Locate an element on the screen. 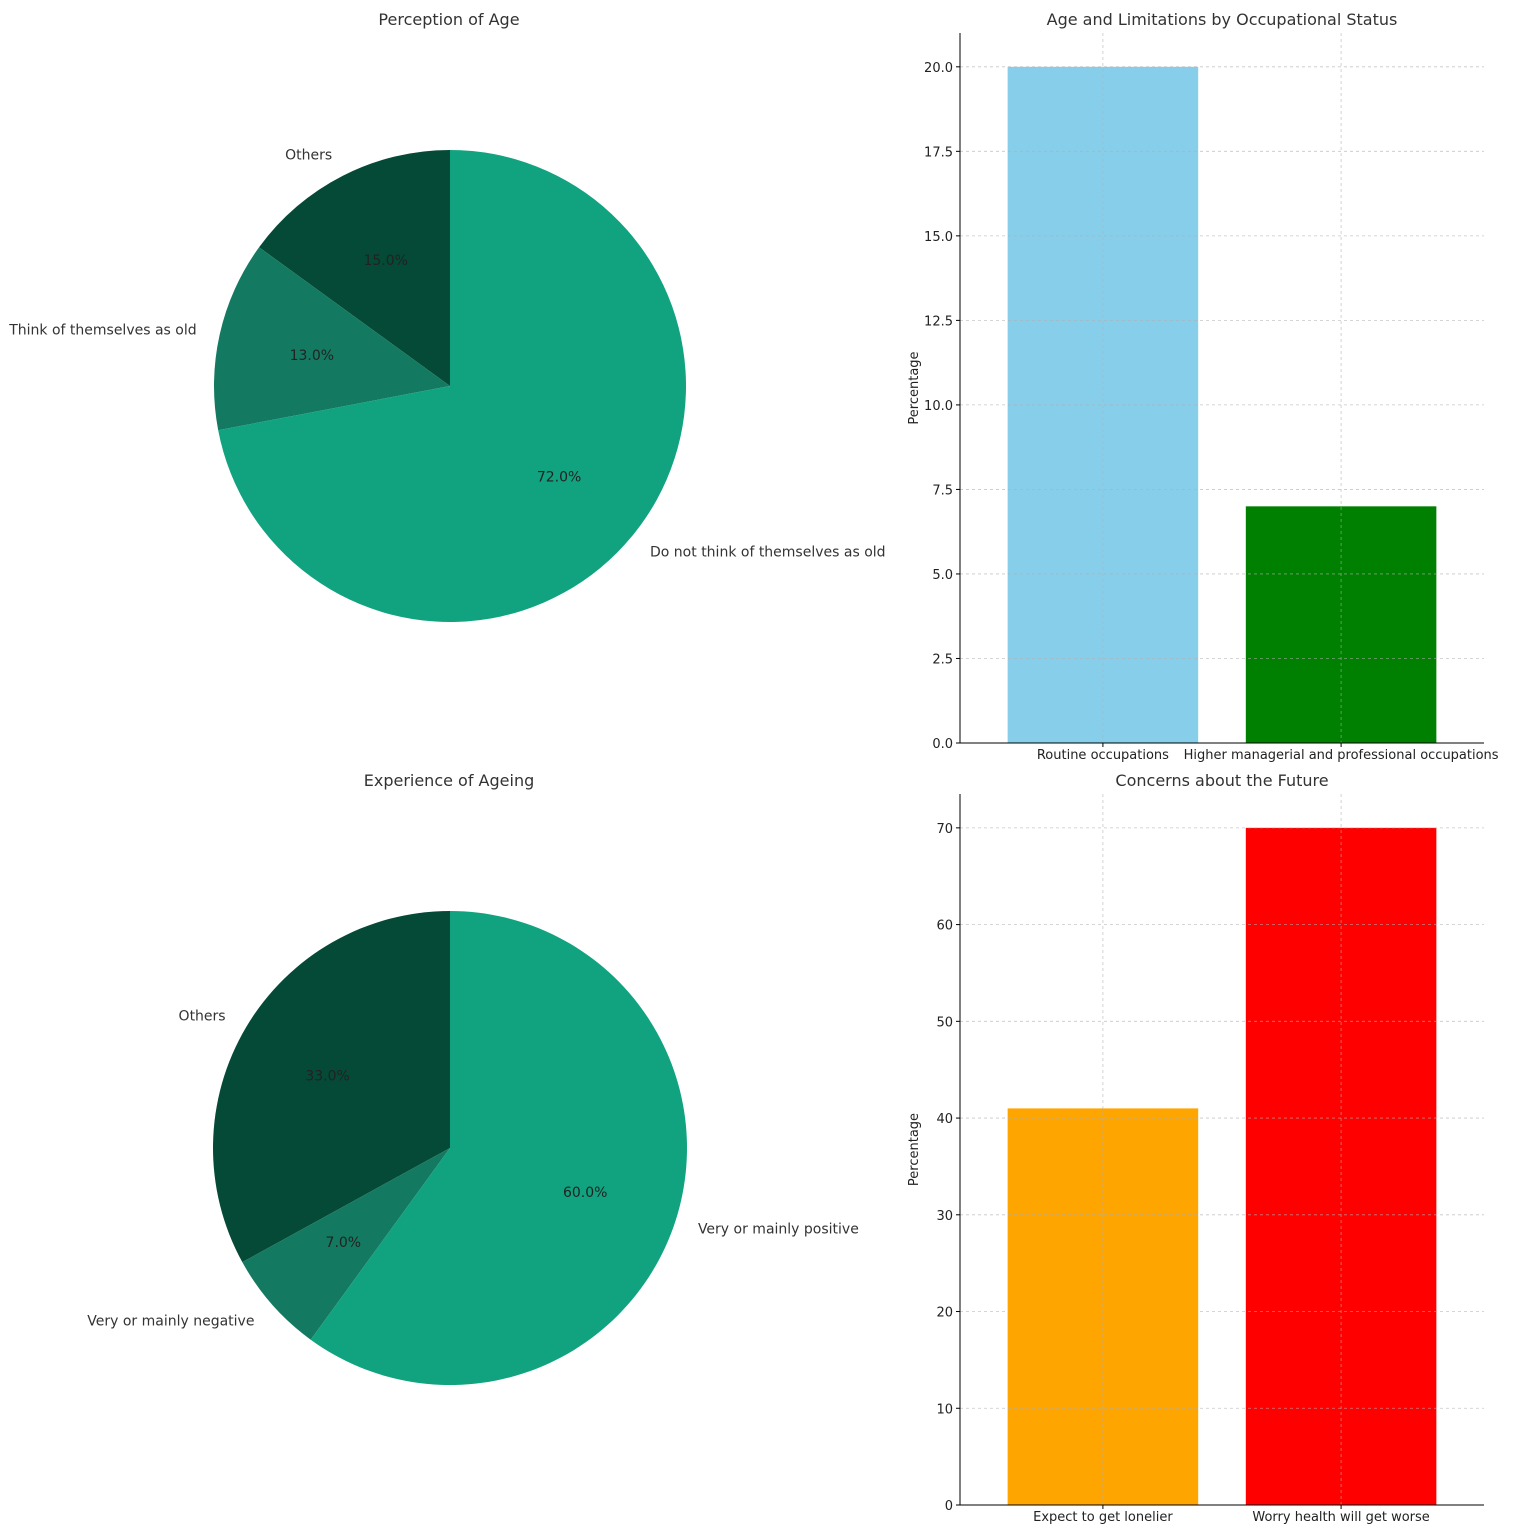 This screenshot has width=1536, height=1536. y-tick-label: 2.5 is located at coordinates (942, 659).